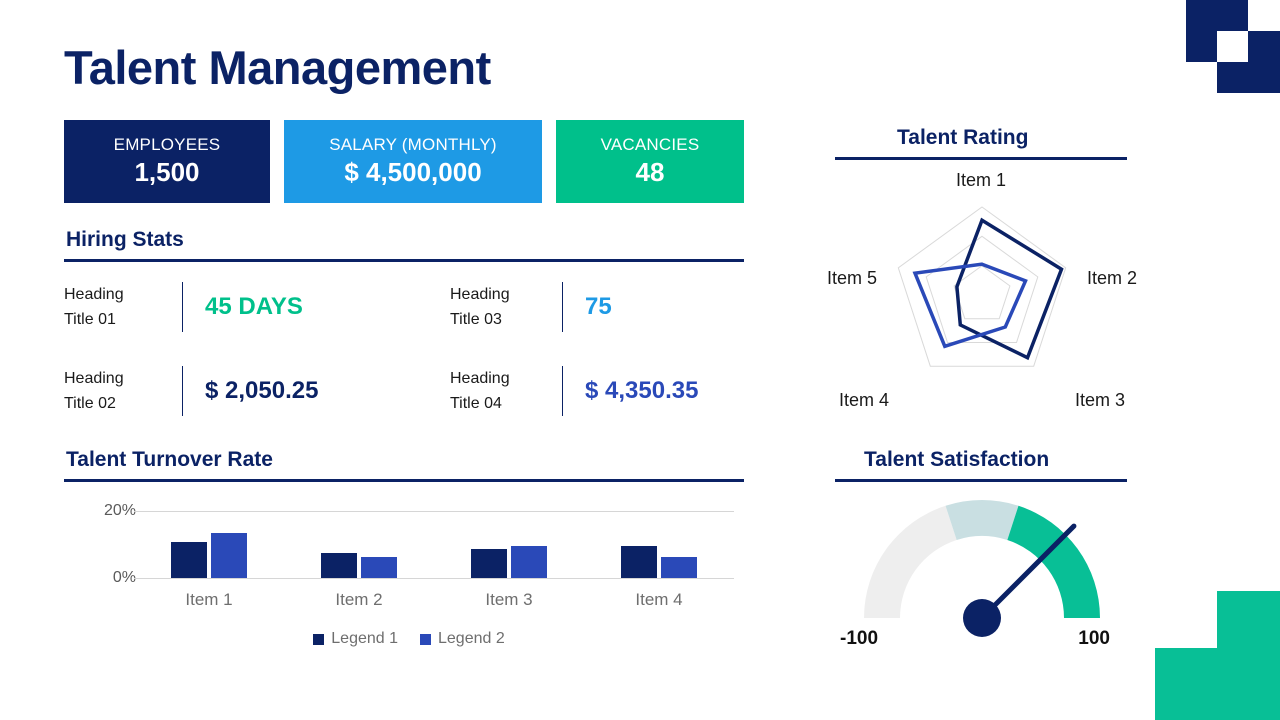  What do you see at coordinates (316, 307) in the screenshot?
I see `stat-value-01-wrap: 45 DAYS` at bounding box center [316, 307].